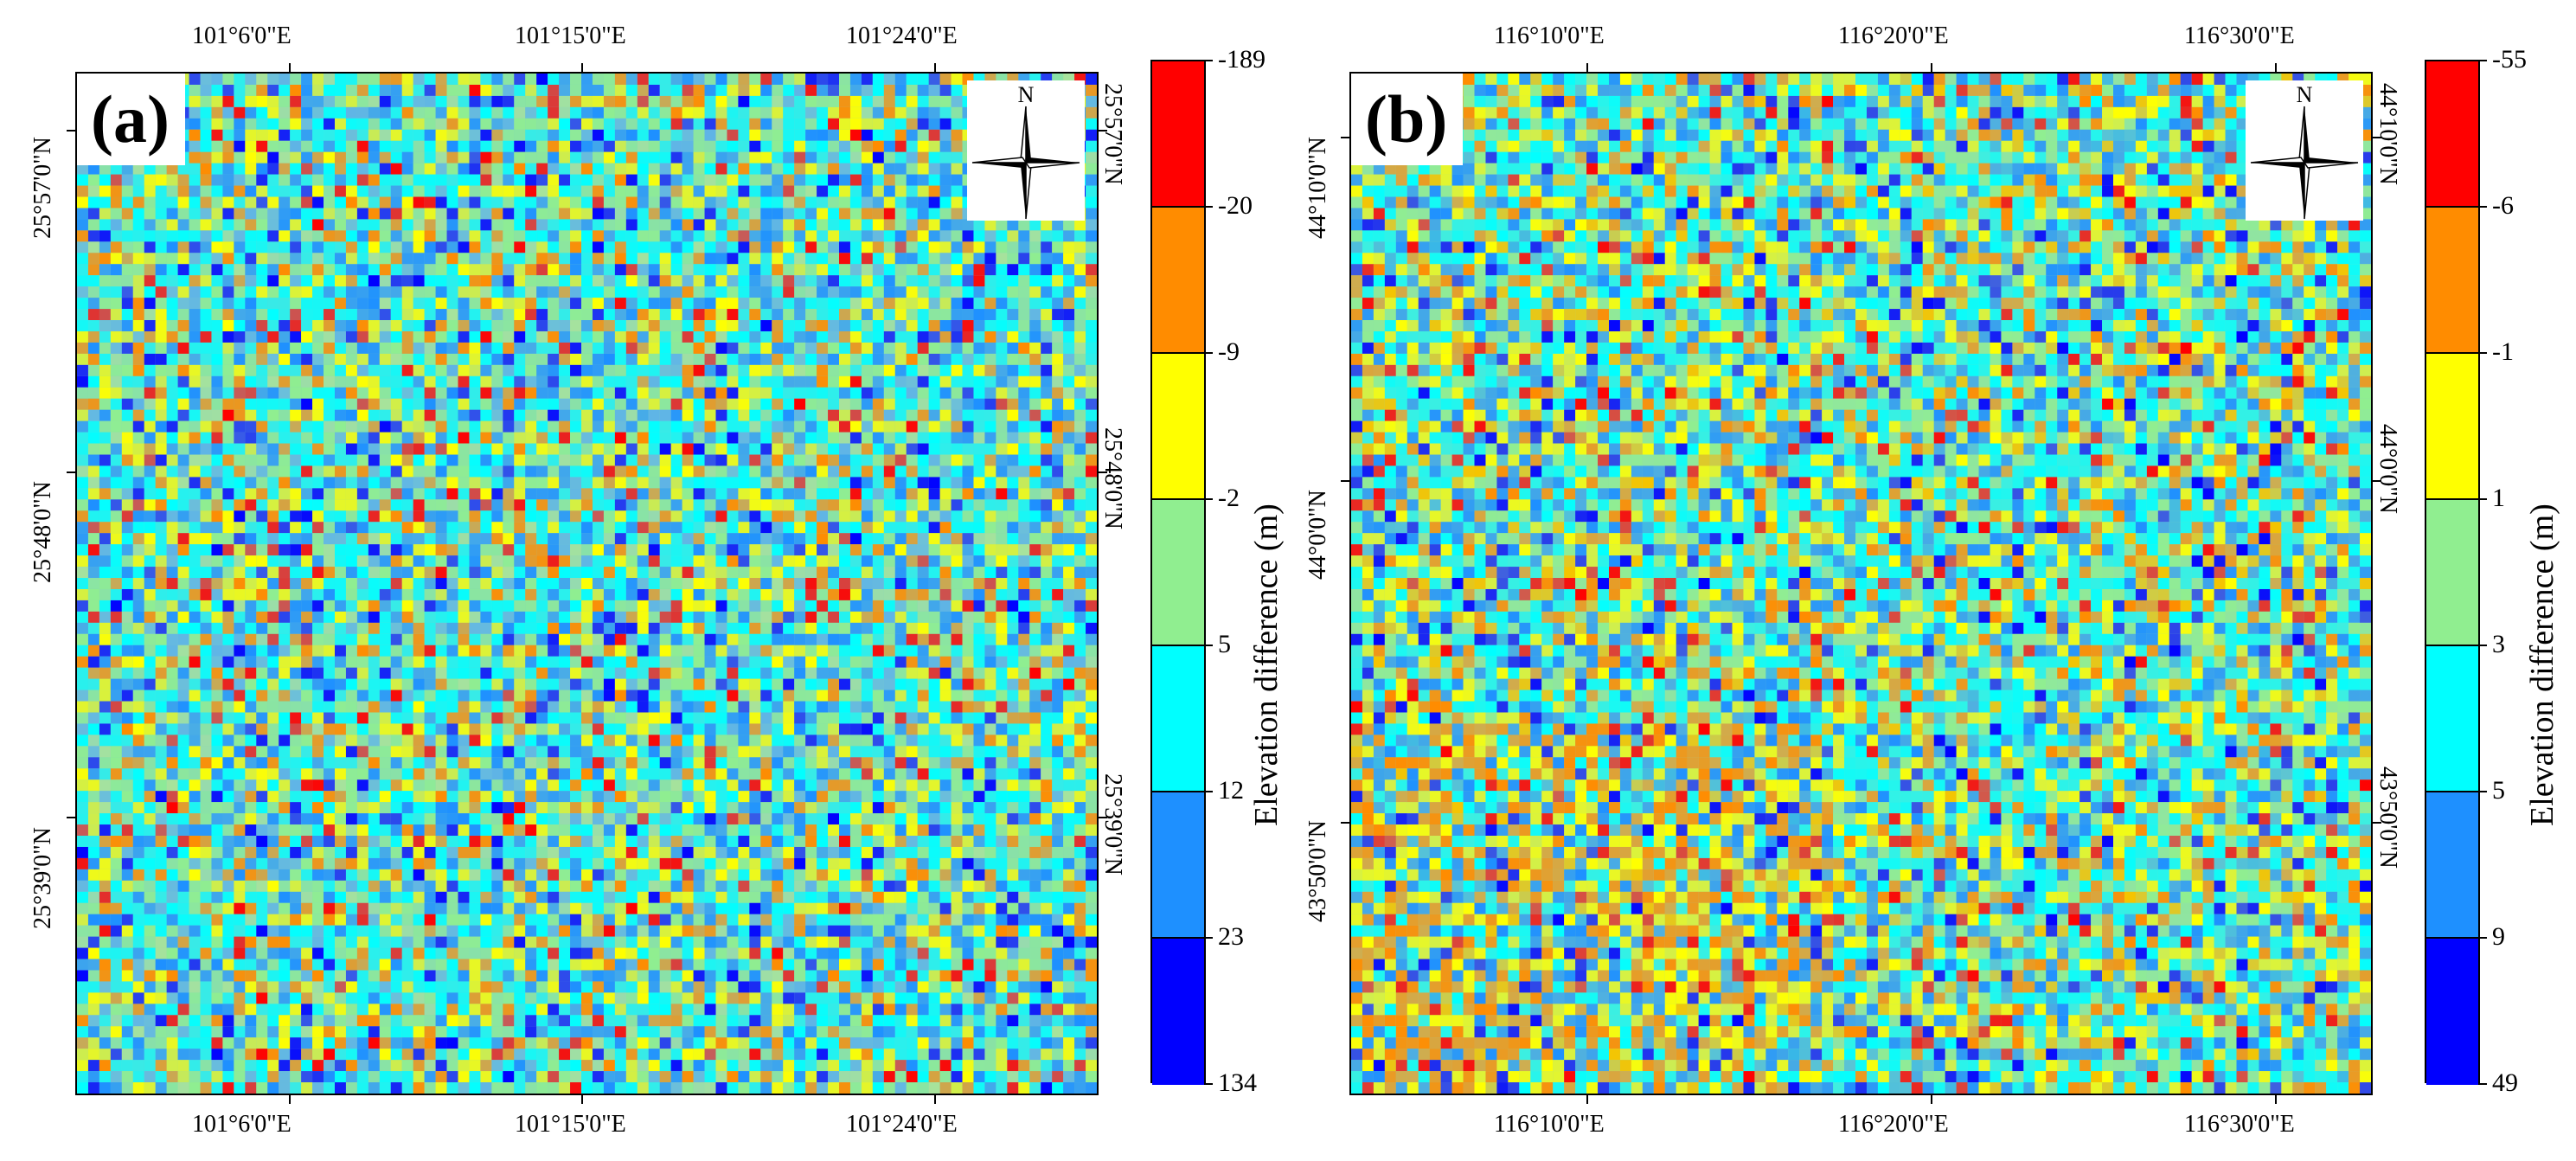  What do you see at coordinates (1317, 188) in the screenshot?
I see `y-tick-left-b-1: 44°10'0"N` at bounding box center [1317, 188].